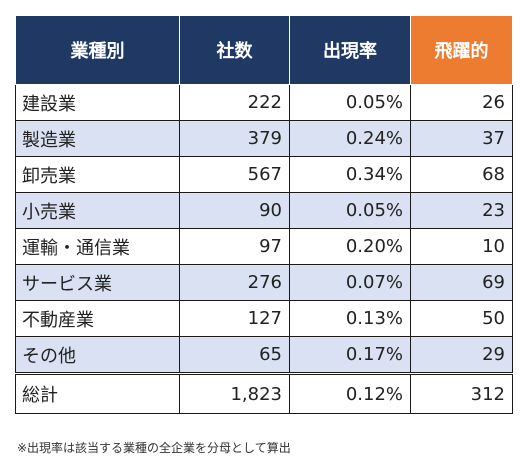  What do you see at coordinates (350, 393) in the screenshot?
I see `total-rate-cell: 0.12%` at bounding box center [350, 393].